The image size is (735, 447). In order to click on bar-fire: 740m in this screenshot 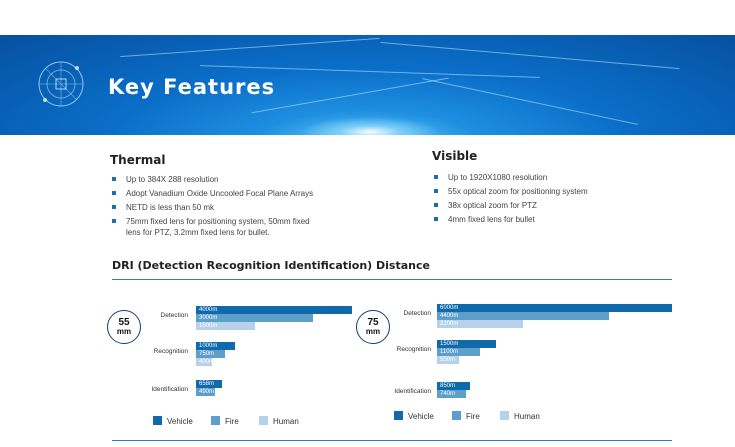, I will do `click(451, 394)`.